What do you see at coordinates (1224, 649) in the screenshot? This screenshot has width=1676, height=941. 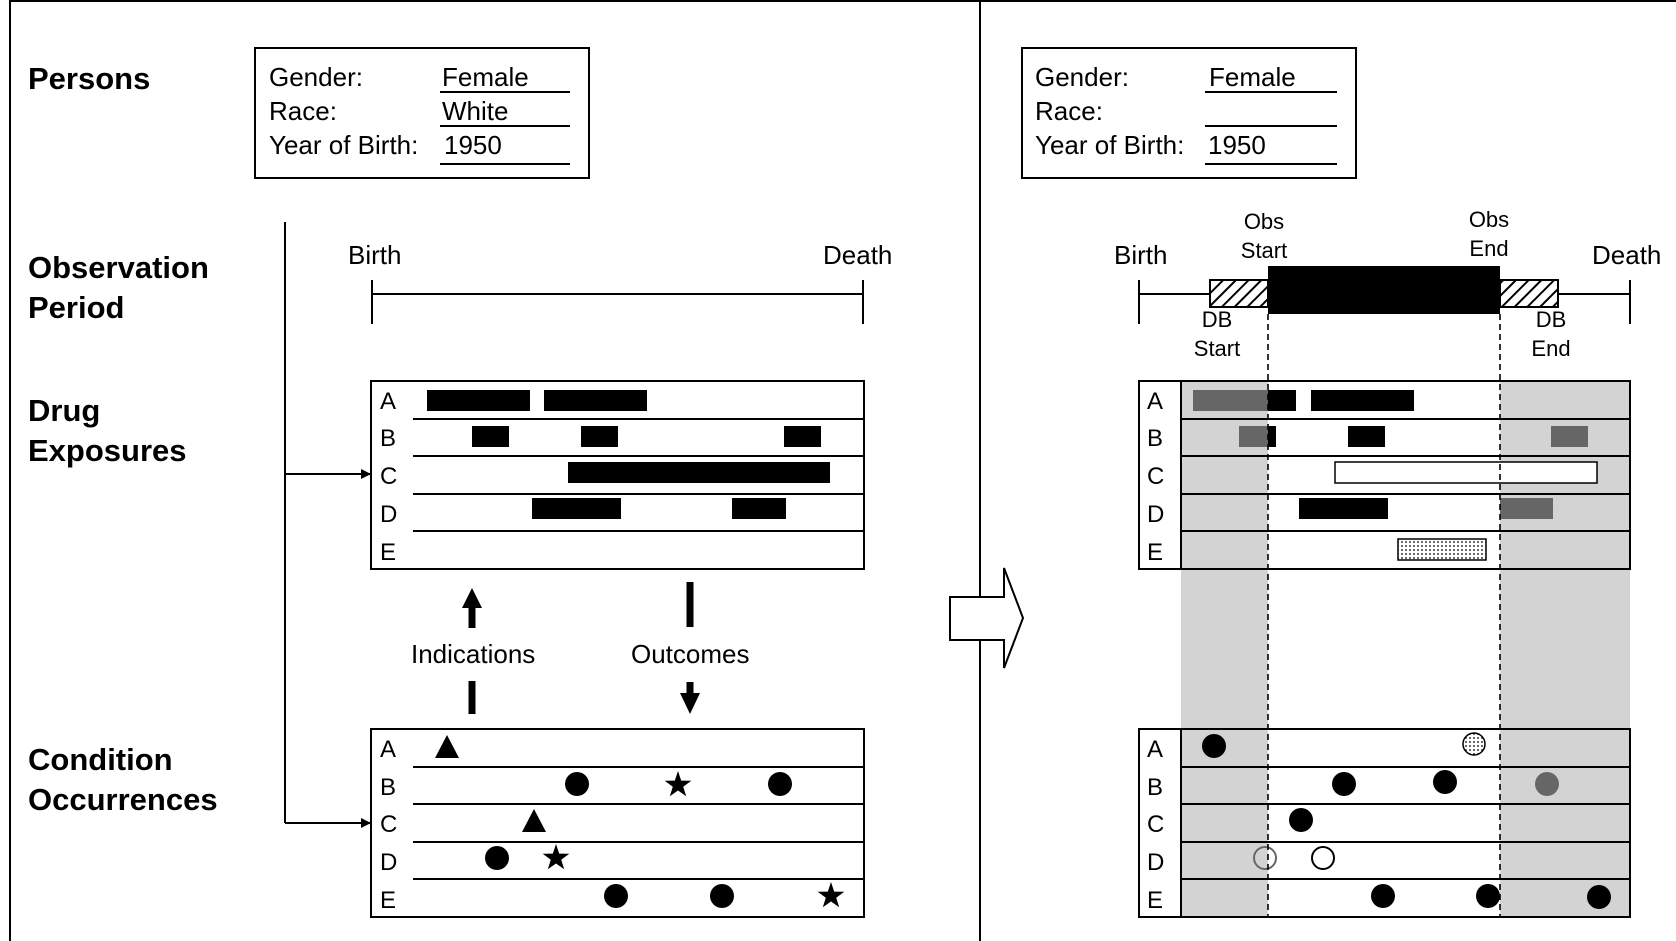 I see `unobserved-region-start` at bounding box center [1224, 649].